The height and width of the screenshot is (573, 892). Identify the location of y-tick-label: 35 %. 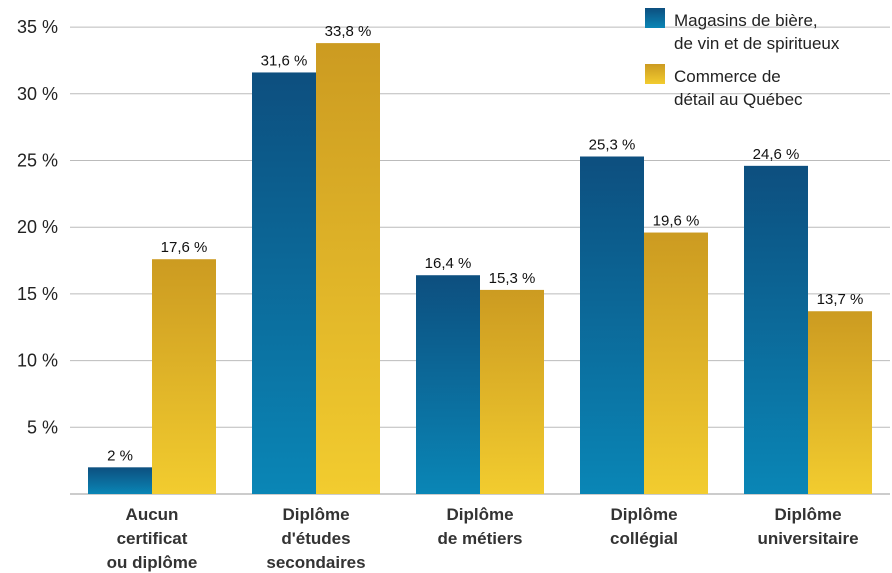
(37, 27).